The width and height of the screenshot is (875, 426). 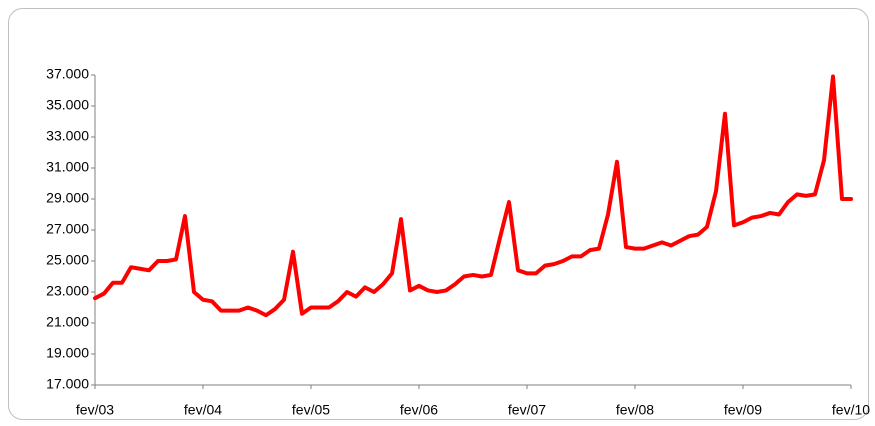 I want to click on y-tick-label: 31.000, so click(x=67, y=167).